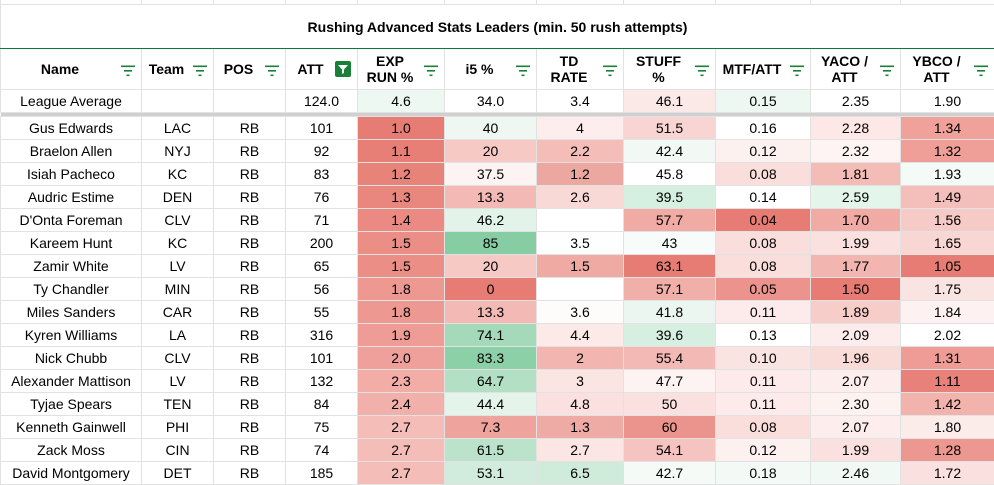 This screenshot has width=994, height=485. Describe the element at coordinates (856, 473) in the screenshot. I see `cell-yaco-att: 2.46` at that location.